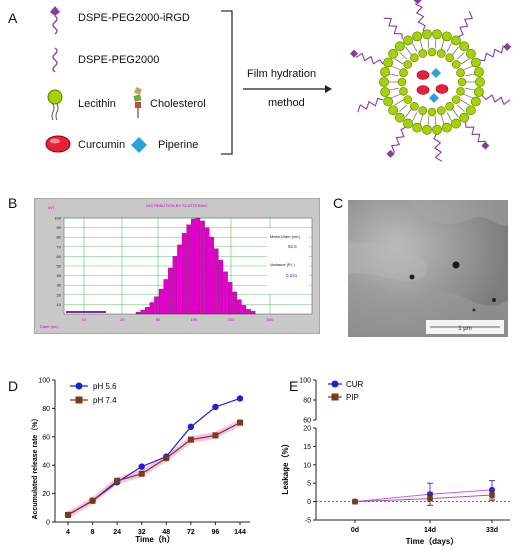  Describe the element at coordinates (93, 532) in the screenshot. I see `x-tick-label: 8` at that location.